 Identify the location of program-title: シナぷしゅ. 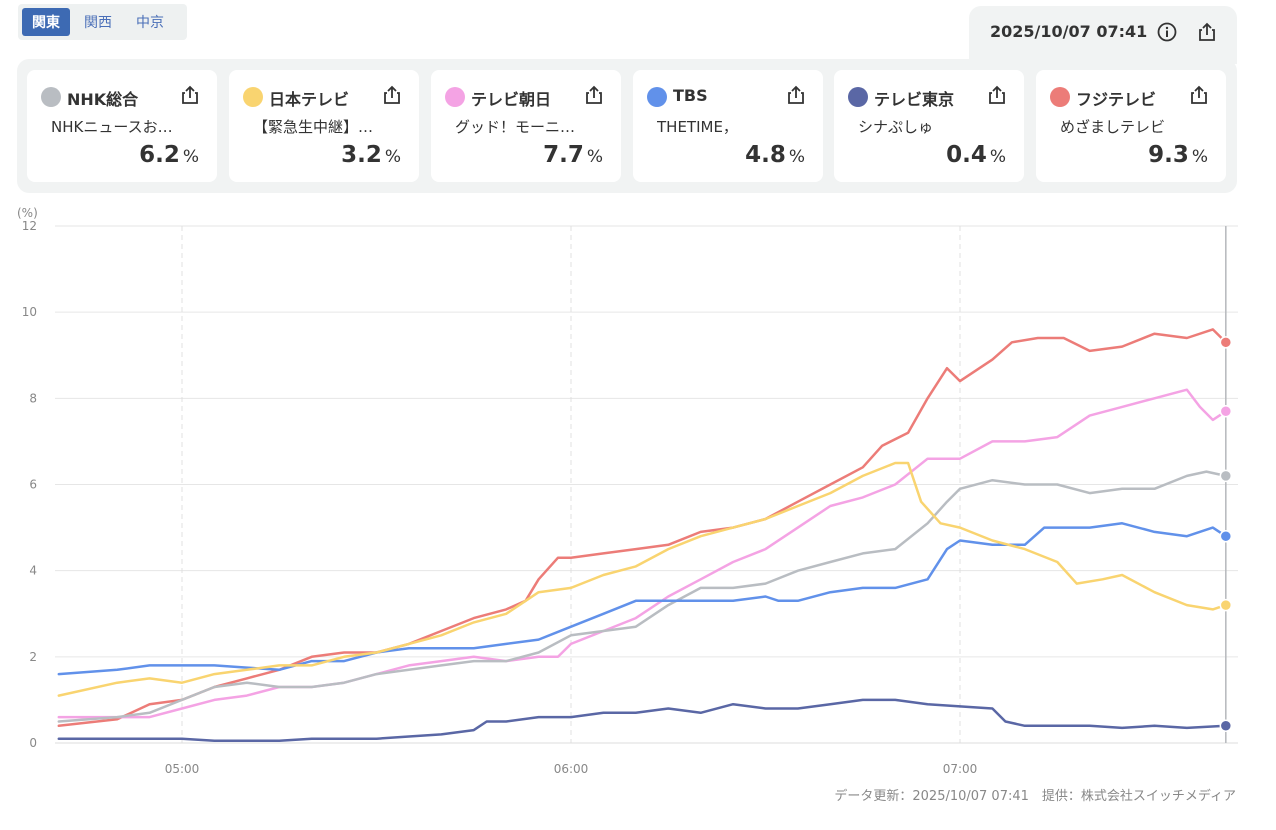
(896, 127).